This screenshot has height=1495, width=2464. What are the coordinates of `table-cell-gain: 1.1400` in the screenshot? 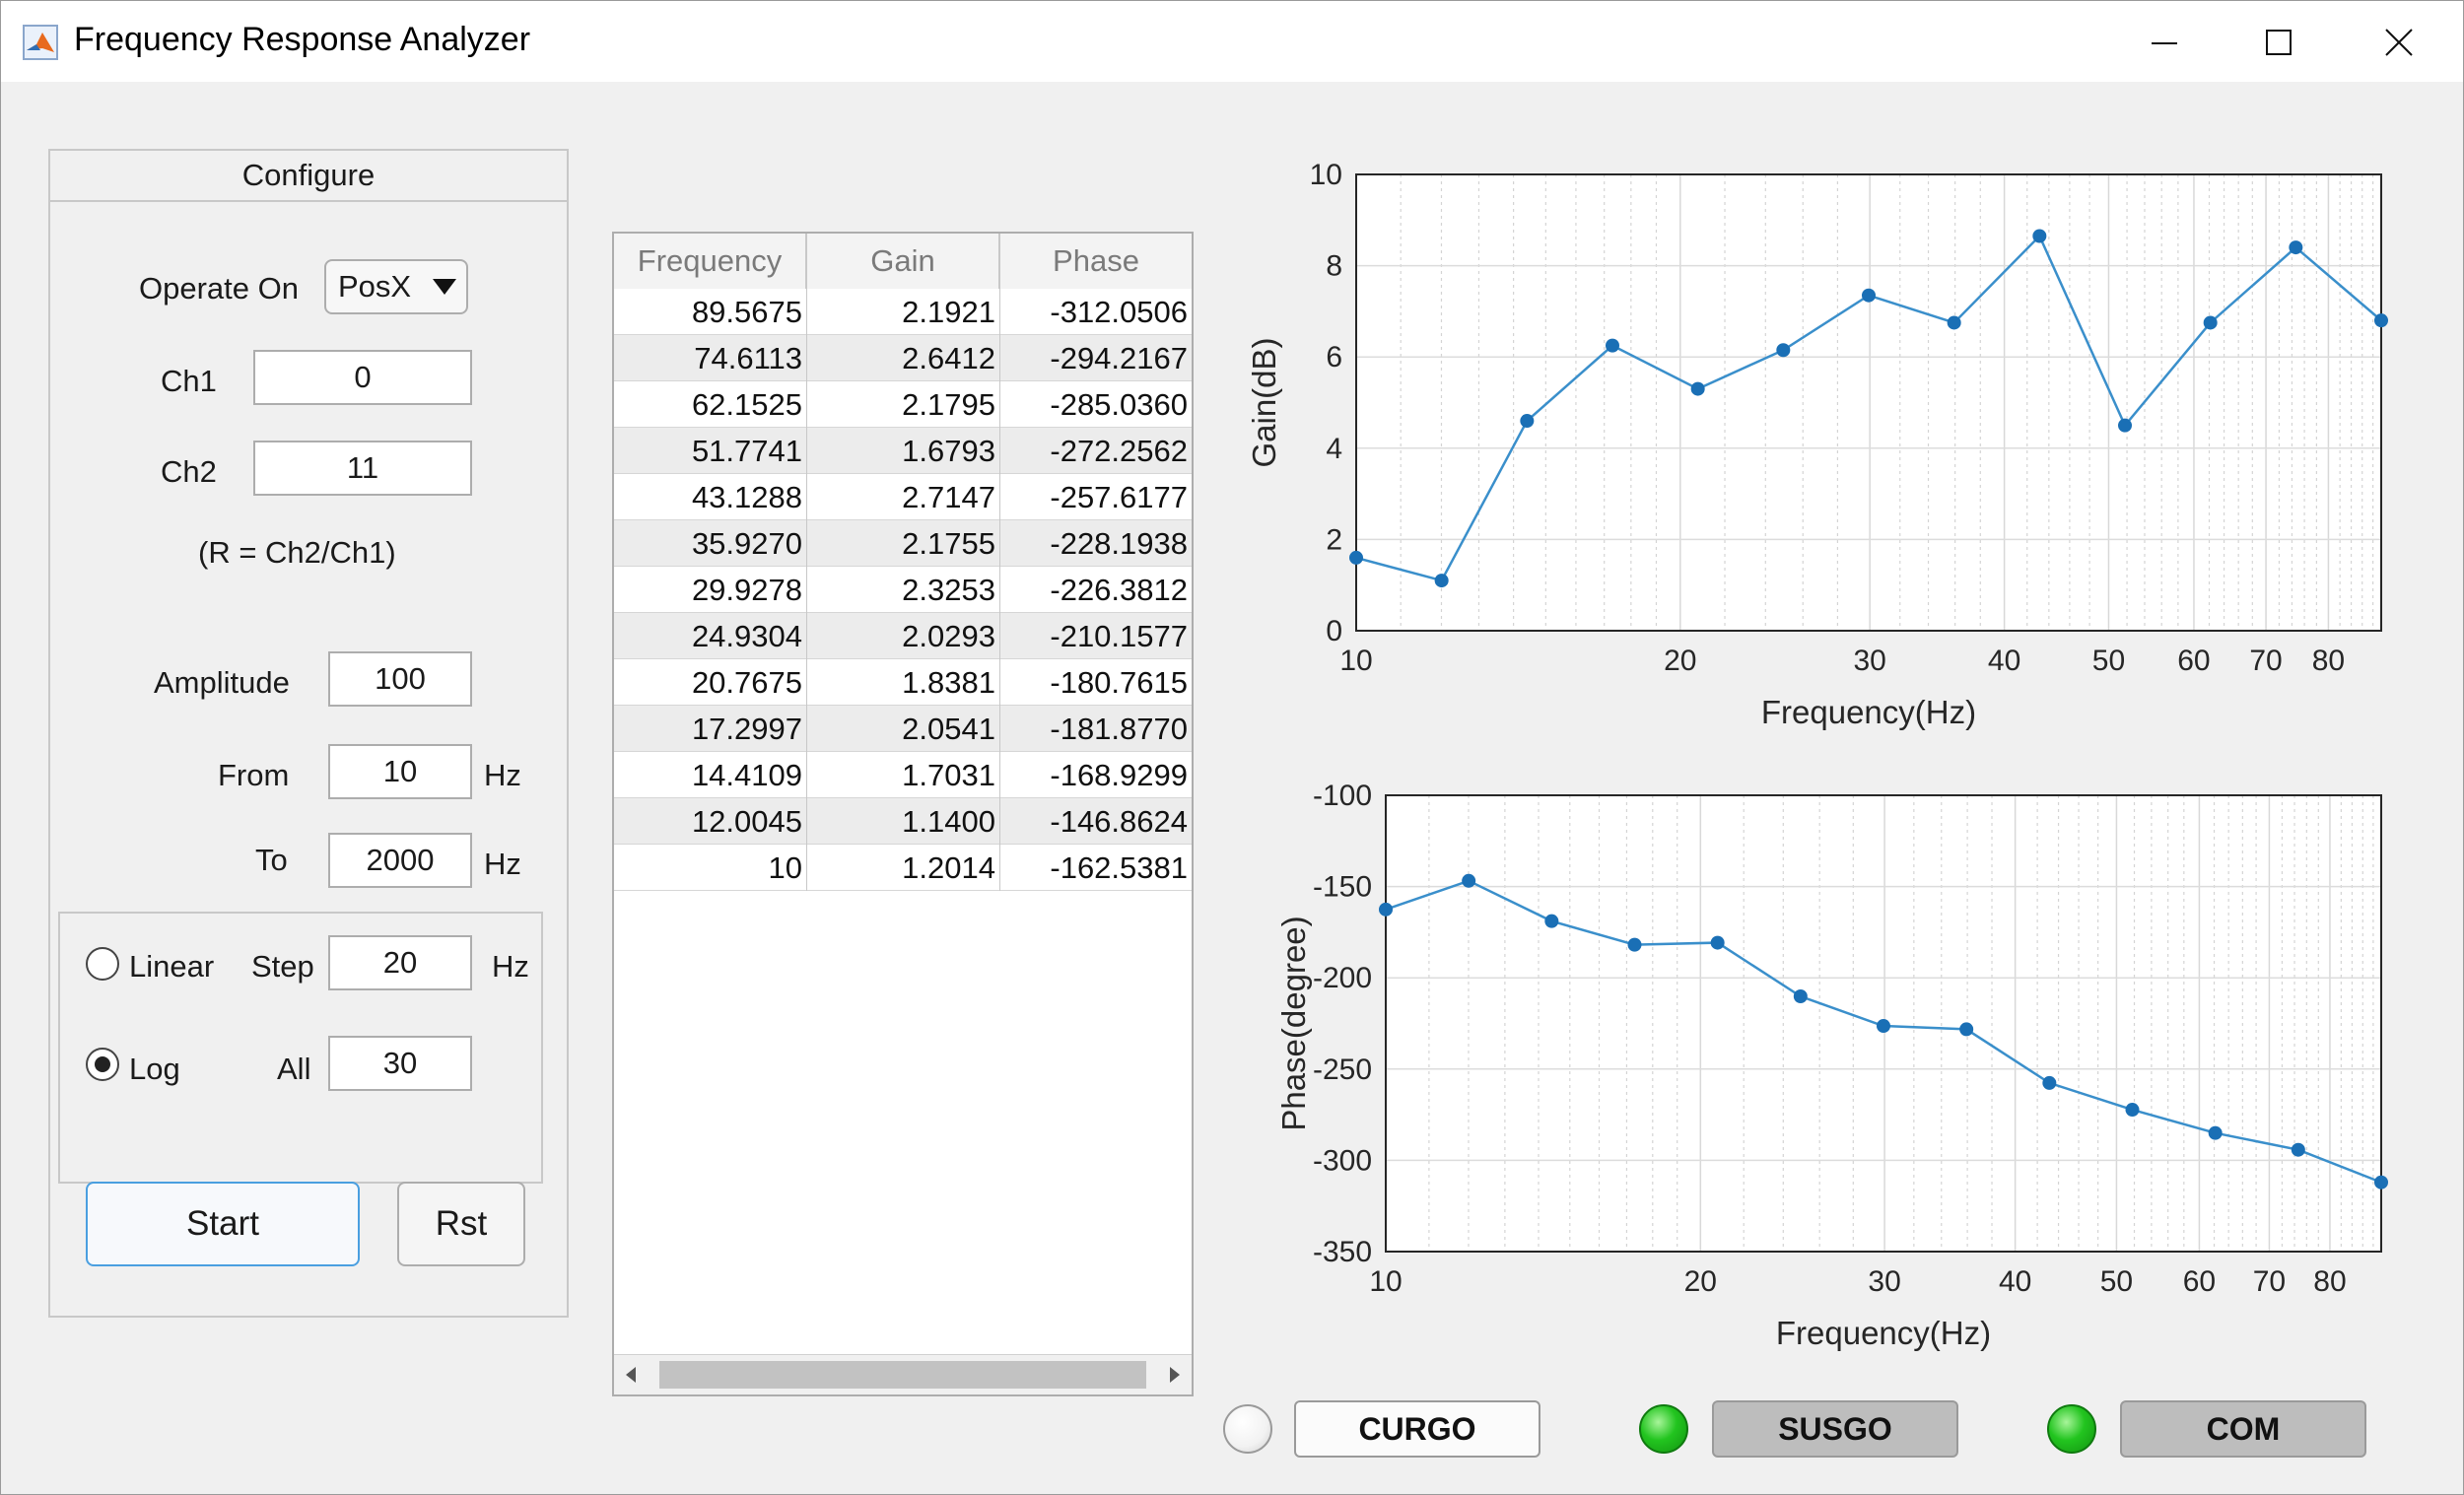 It's located at (903, 821).